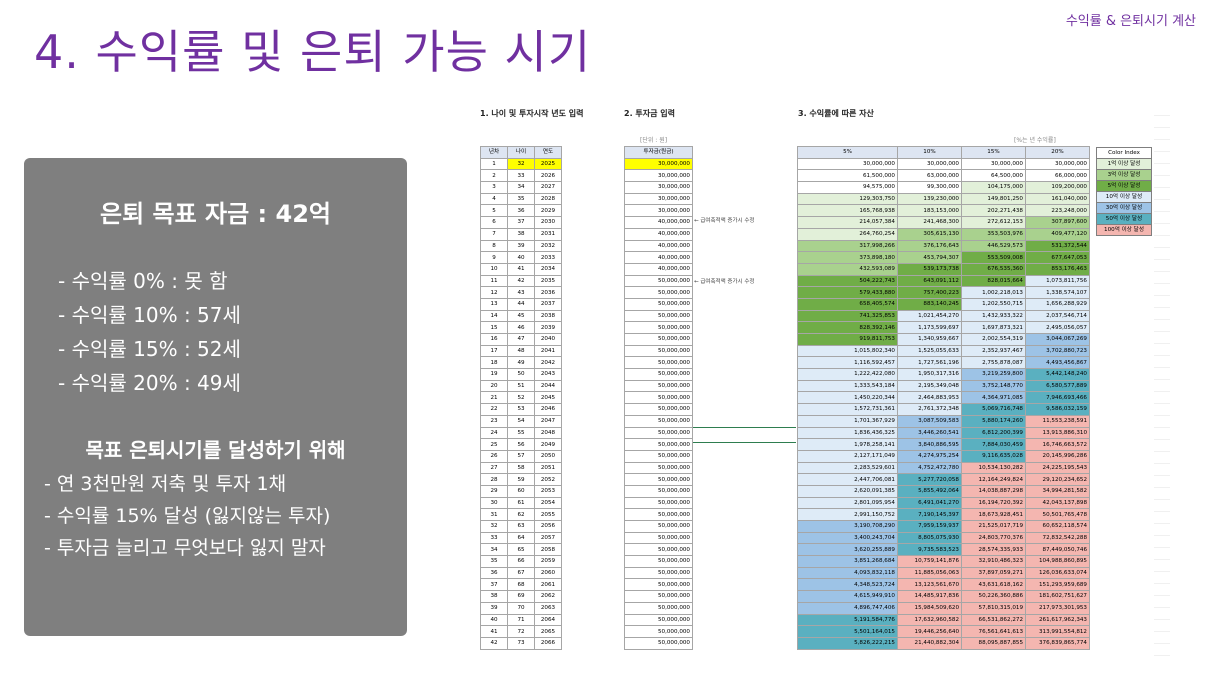 The width and height of the screenshot is (1216, 684). What do you see at coordinates (1058, 246) in the screenshot?
I see `asset-20pct-cell: 531,372,544` at bounding box center [1058, 246].